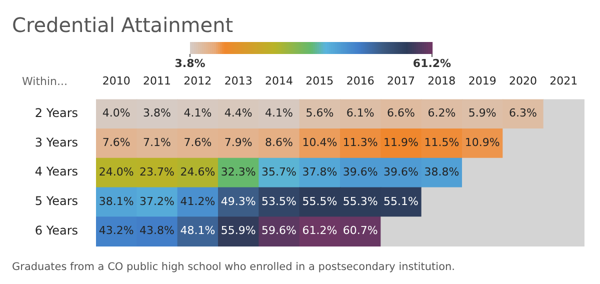 This screenshot has width=600, height=284. Describe the element at coordinates (564, 81) in the screenshot. I see `x-tick-label: 2021` at that location.